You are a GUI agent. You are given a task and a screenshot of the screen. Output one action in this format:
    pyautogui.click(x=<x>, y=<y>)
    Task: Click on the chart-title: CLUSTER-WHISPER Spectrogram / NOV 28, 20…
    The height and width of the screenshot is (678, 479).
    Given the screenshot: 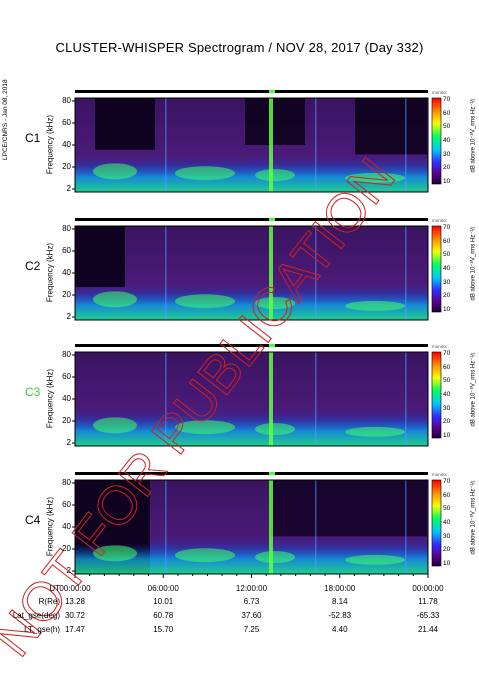 What is the action you would take?
    pyautogui.click(x=239, y=47)
    